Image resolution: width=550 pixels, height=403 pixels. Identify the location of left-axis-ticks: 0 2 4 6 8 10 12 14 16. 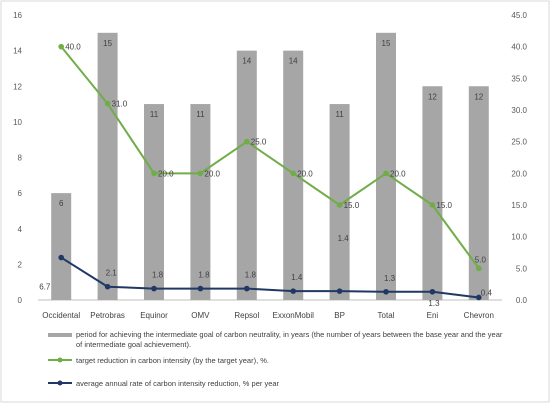
(17, 158).